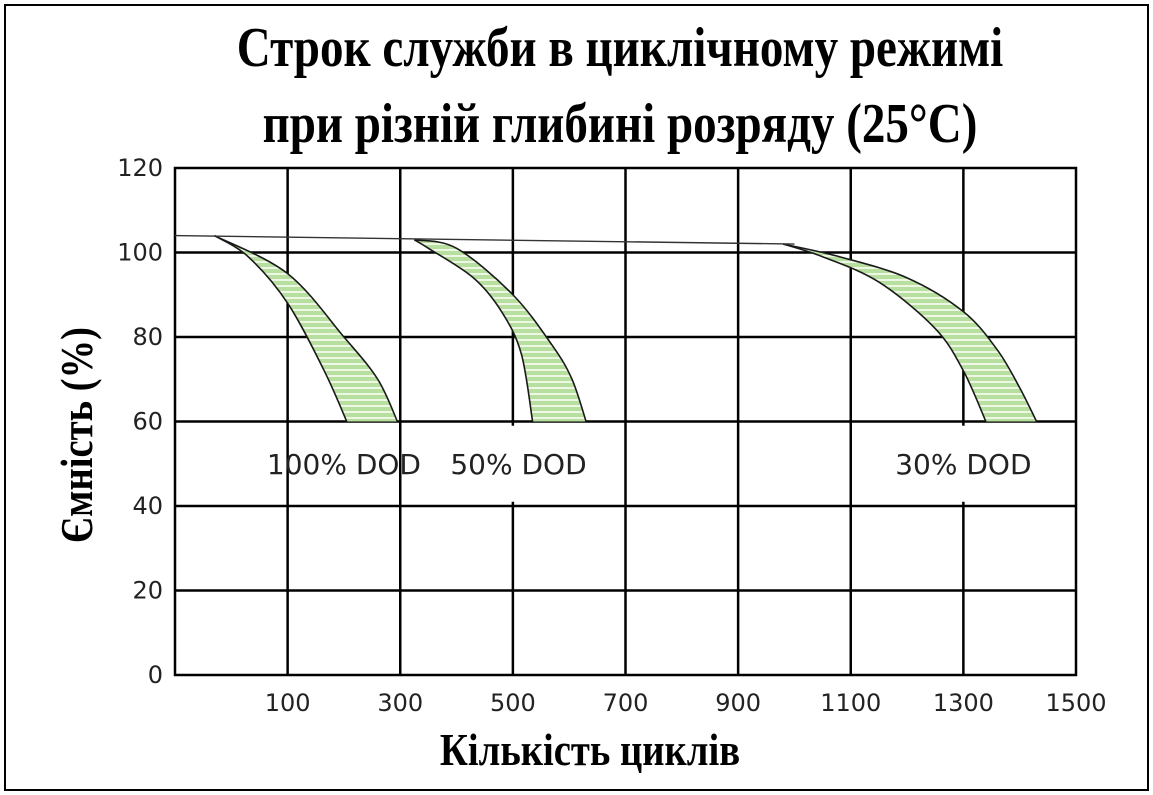 This screenshot has height=795, width=1153. What do you see at coordinates (288, 703) in the screenshot?
I see `x-tick-label: 100` at bounding box center [288, 703].